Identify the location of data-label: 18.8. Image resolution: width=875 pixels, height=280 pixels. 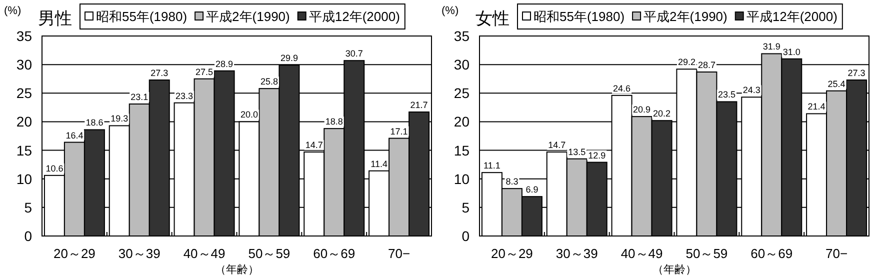
(334, 121).